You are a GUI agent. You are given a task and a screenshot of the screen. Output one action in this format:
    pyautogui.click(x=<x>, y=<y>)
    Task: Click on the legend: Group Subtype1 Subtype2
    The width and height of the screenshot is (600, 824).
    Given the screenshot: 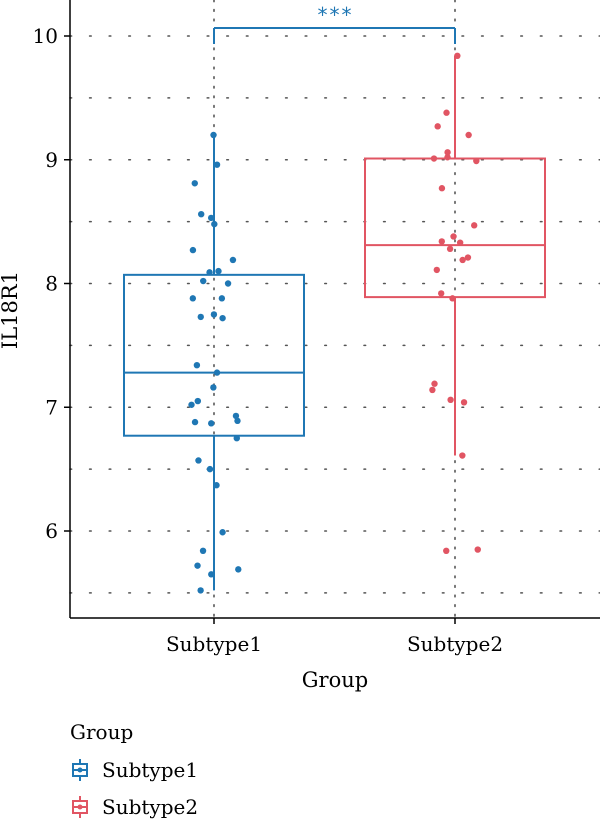 What is the action you would take?
    pyautogui.click(x=134, y=769)
    